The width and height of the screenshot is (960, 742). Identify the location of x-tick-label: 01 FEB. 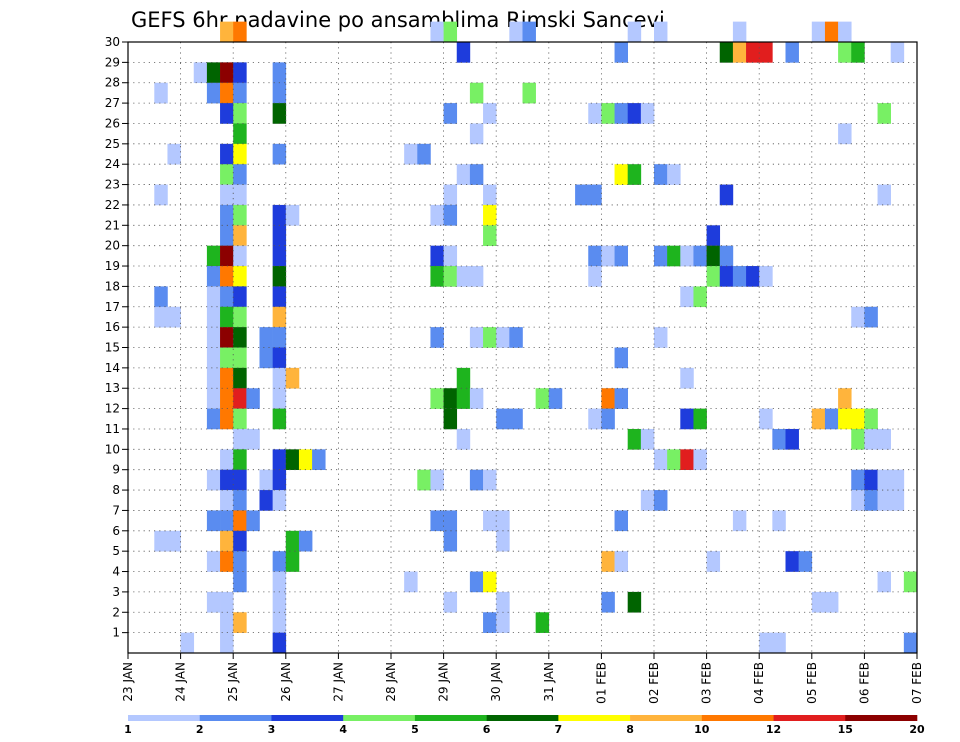
(601, 683).